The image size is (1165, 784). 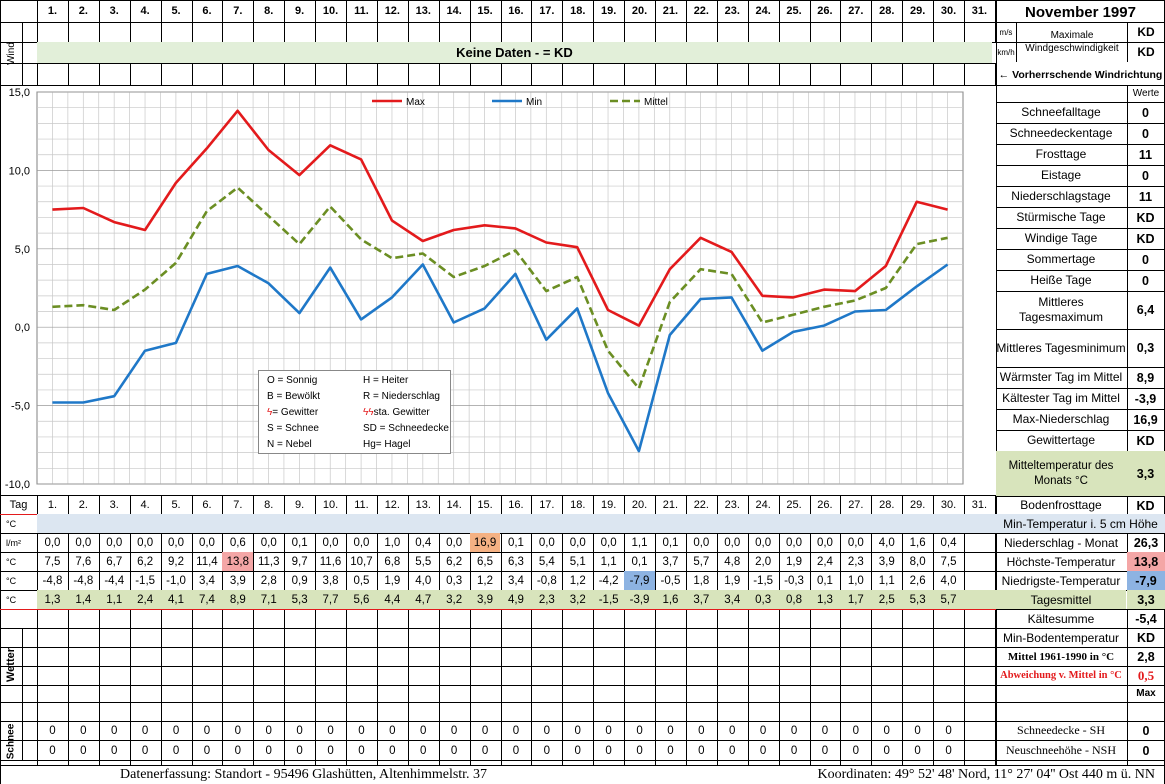 I want to click on day-header-cell: 15., so click(x=485, y=11).